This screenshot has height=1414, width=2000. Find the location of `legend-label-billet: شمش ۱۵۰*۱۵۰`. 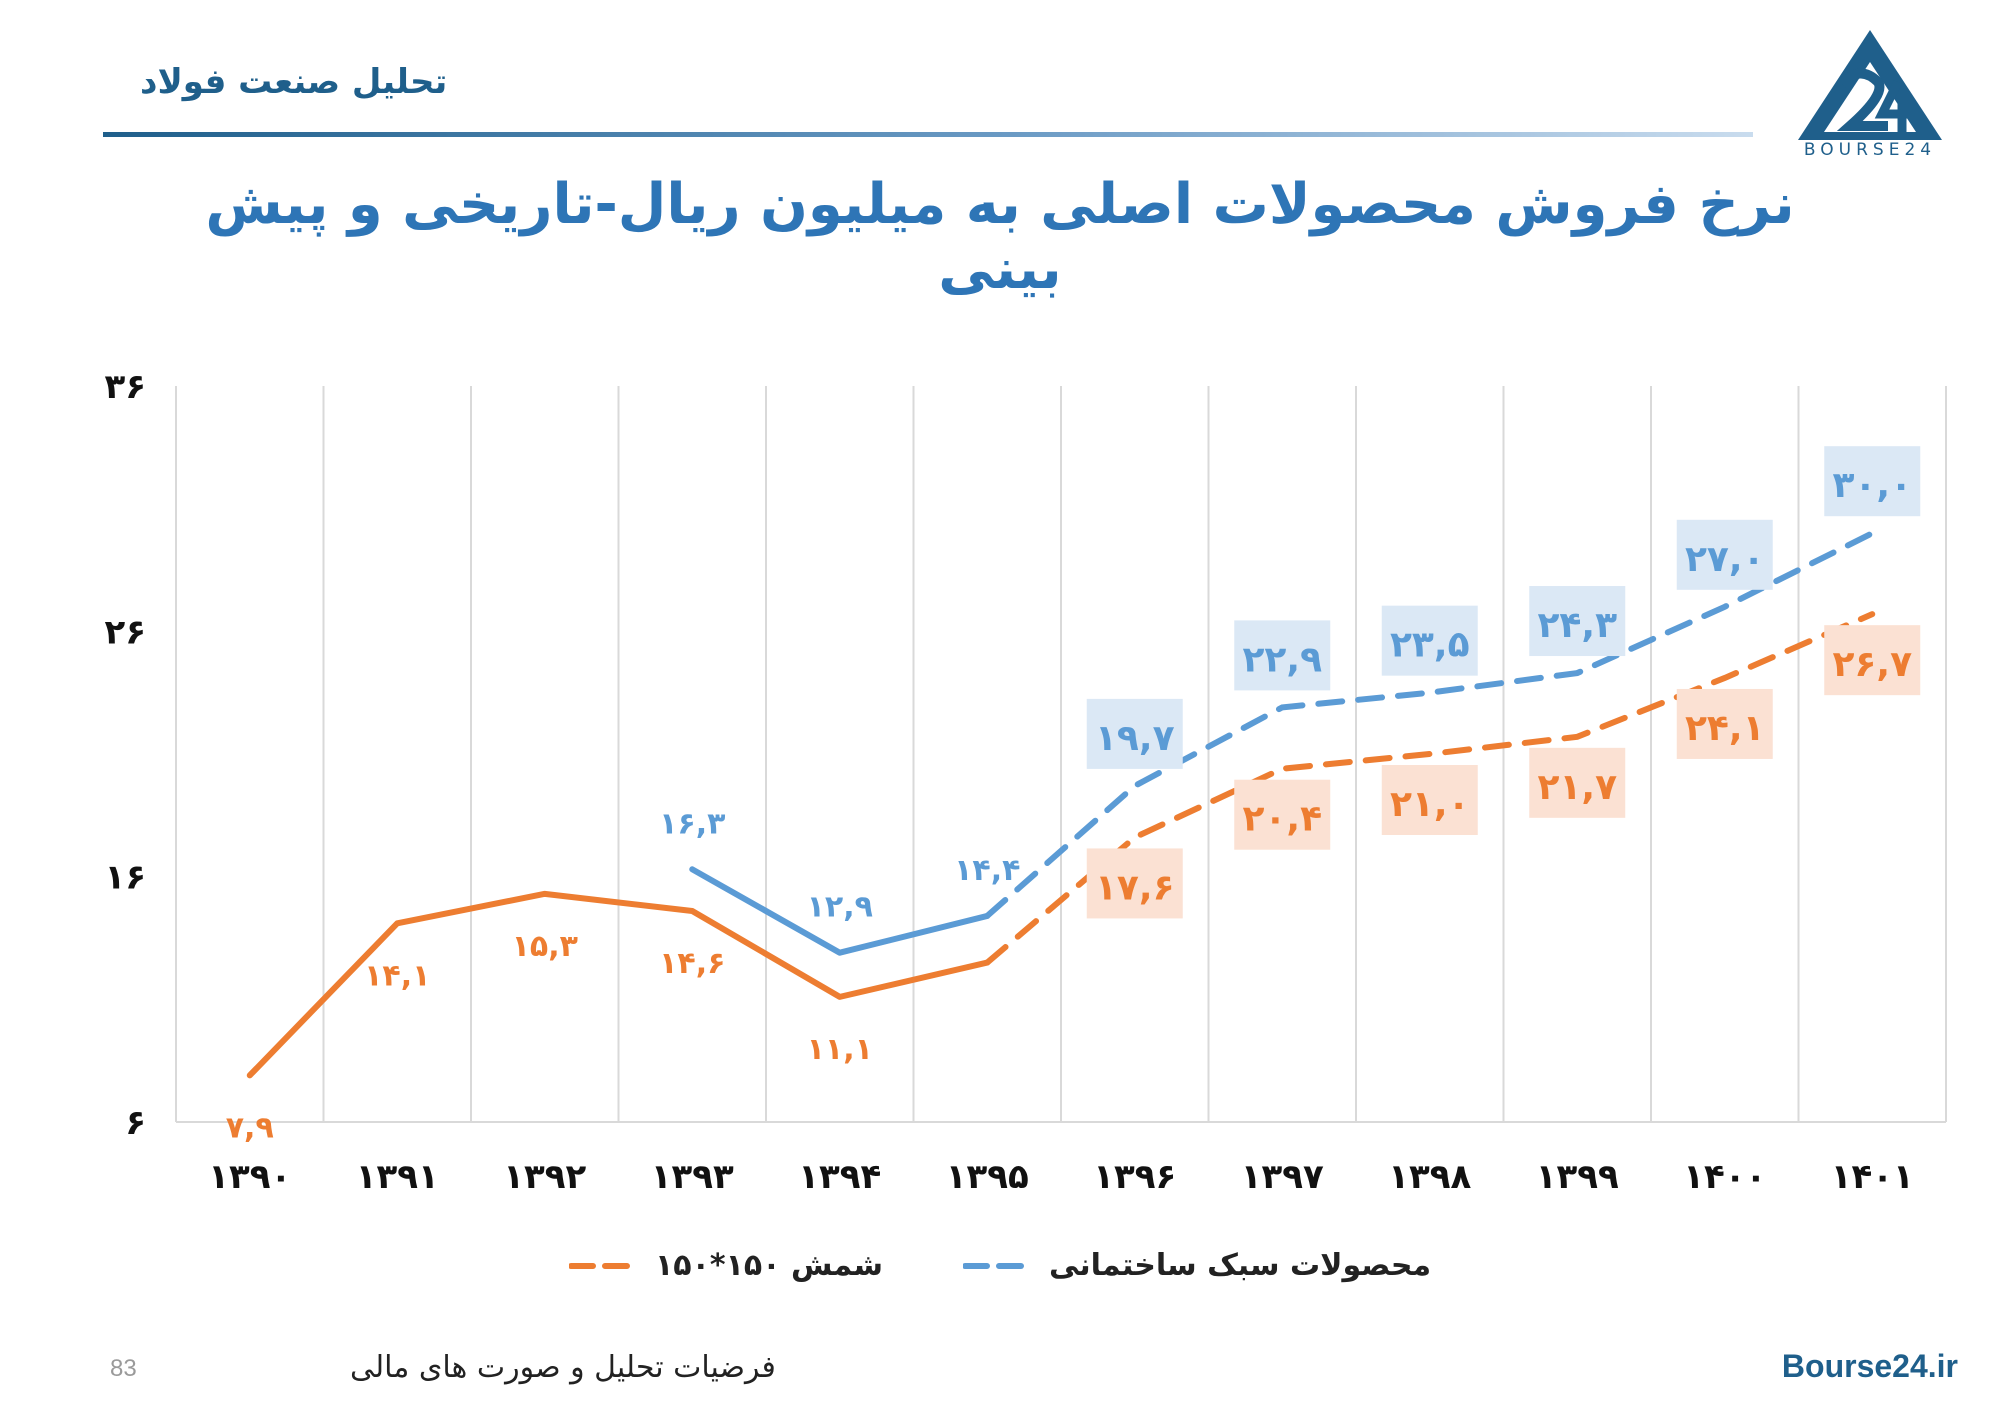

legend-label-billet: شمش ۱۵۰*۱۵۰ is located at coordinates (769, 1265).